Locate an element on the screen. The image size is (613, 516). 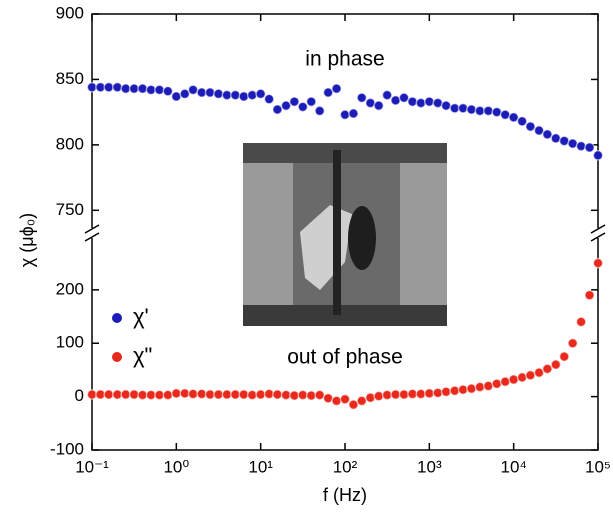
x-tick-label: 10⁰ is located at coordinates (176, 466).